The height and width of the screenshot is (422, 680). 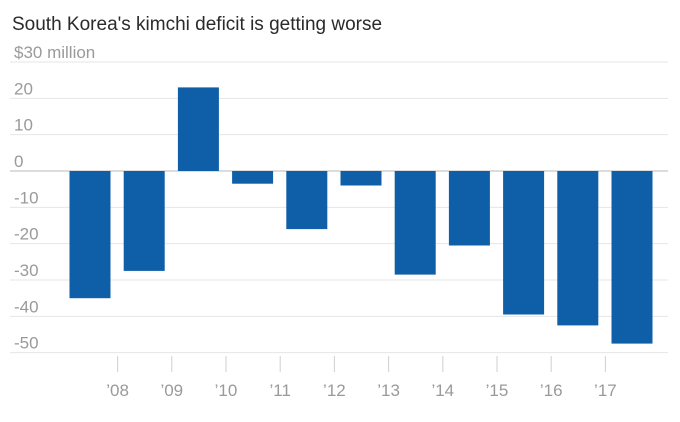 I want to click on y-tick-label: -30, so click(x=26, y=270).